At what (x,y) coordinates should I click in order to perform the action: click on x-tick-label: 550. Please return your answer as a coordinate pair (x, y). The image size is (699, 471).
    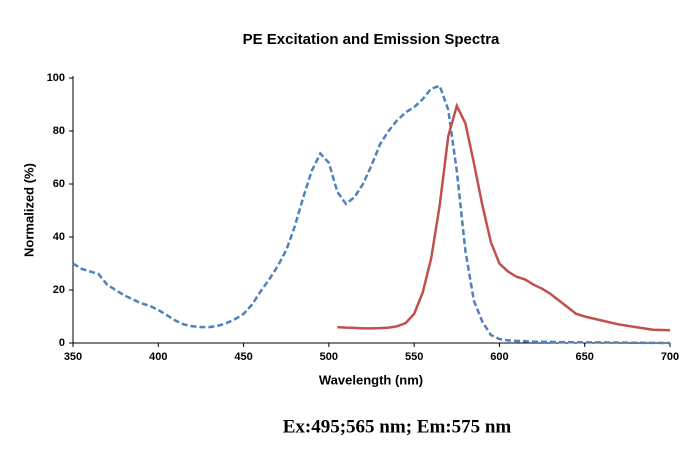
    Looking at the image, I should click on (414, 357).